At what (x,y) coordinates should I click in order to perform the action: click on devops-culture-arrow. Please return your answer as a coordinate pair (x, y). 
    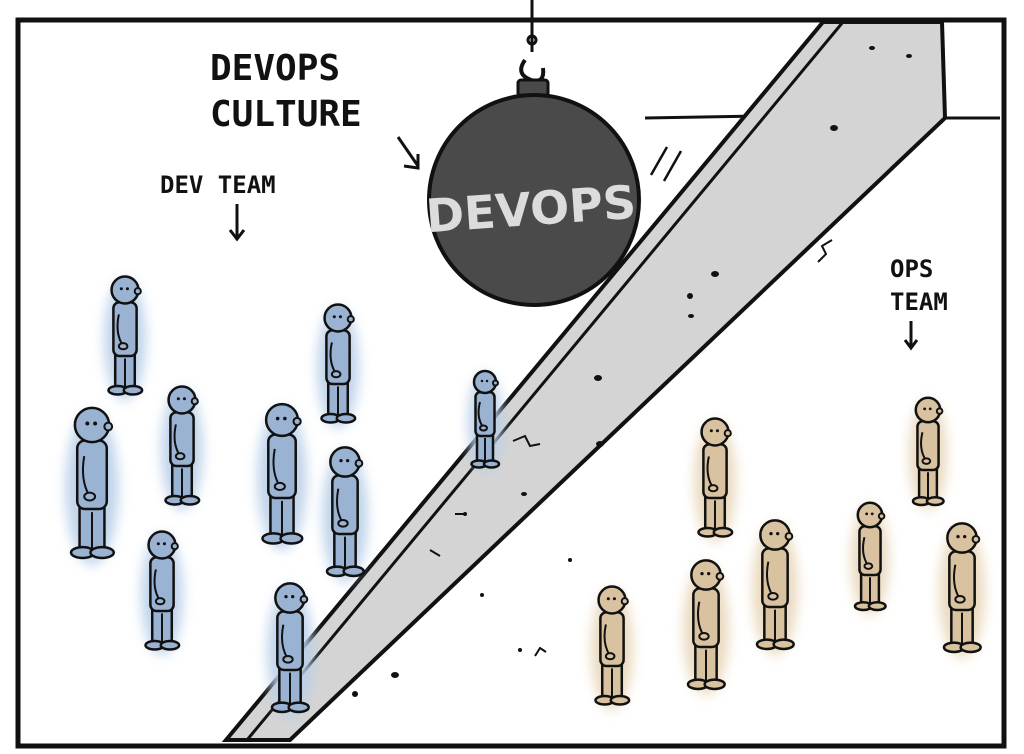
    Looking at the image, I should click on (408, 153).